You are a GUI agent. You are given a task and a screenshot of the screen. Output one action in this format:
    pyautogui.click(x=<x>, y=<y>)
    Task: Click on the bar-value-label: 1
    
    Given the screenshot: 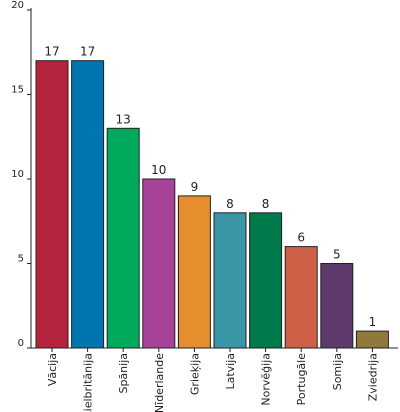 What is the action you would take?
    pyautogui.click(x=373, y=322)
    